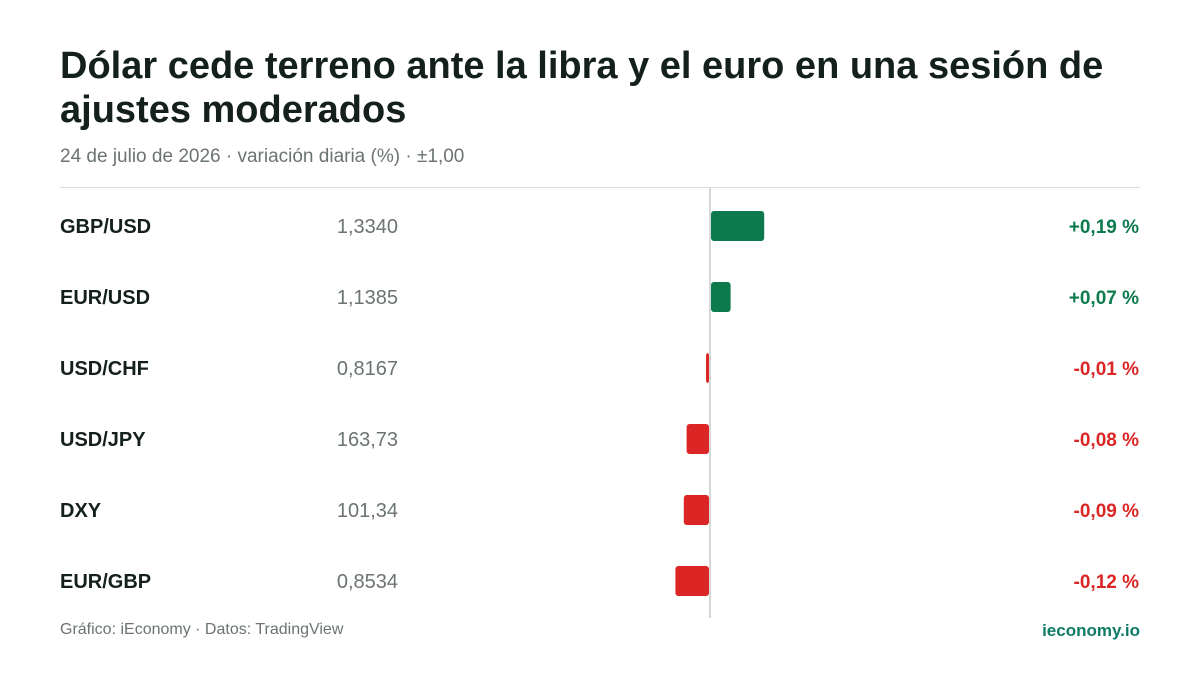  What do you see at coordinates (1104, 298) in the screenshot?
I see `row-change-label: +0,07 %` at bounding box center [1104, 298].